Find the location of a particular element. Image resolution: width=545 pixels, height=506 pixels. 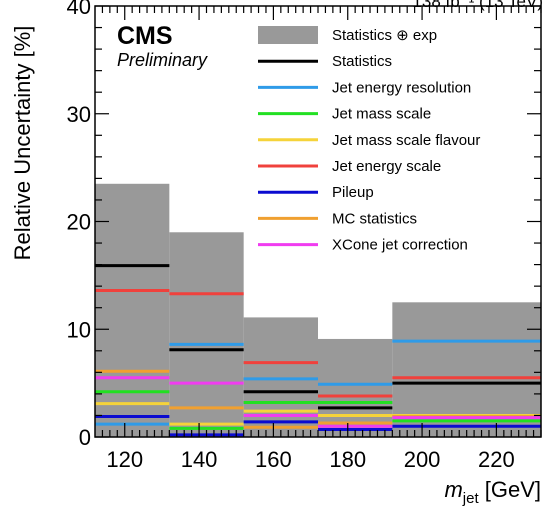

legend-label: Jet energy resolution is located at coordinates (401, 87).